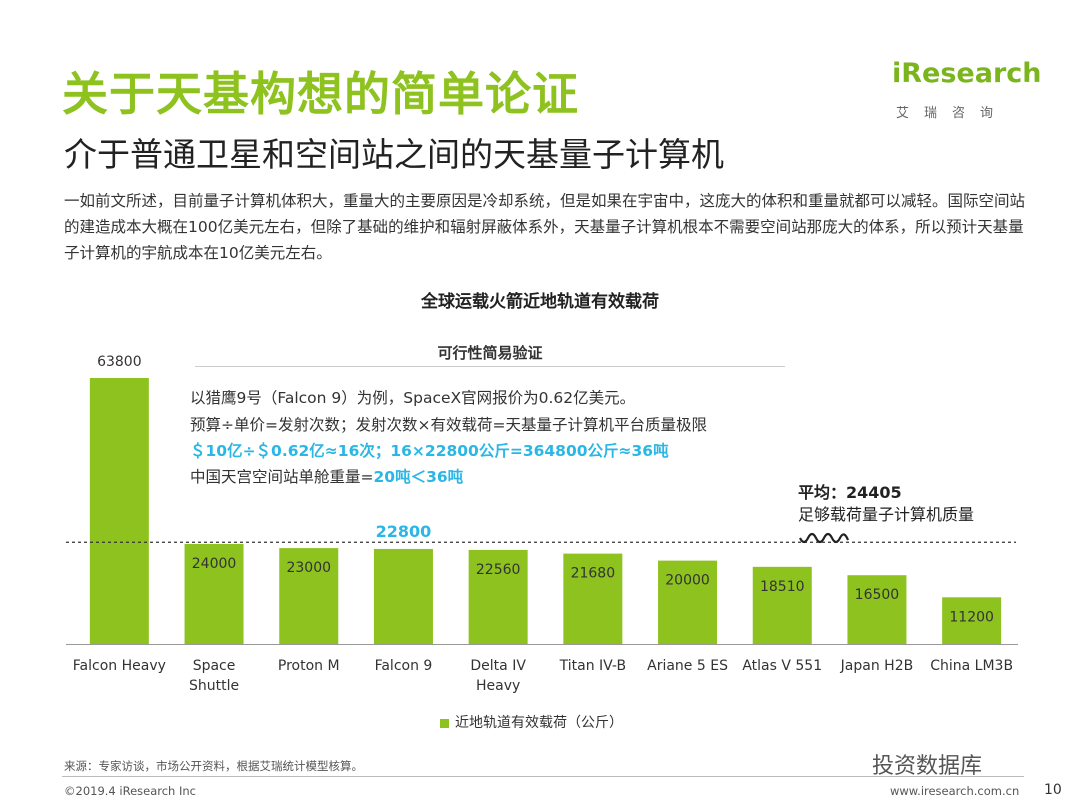 This screenshot has width=1080, height=810. Describe the element at coordinates (927, 766) in the screenshot. I see `watermark-text: 投资数据库` at that location.